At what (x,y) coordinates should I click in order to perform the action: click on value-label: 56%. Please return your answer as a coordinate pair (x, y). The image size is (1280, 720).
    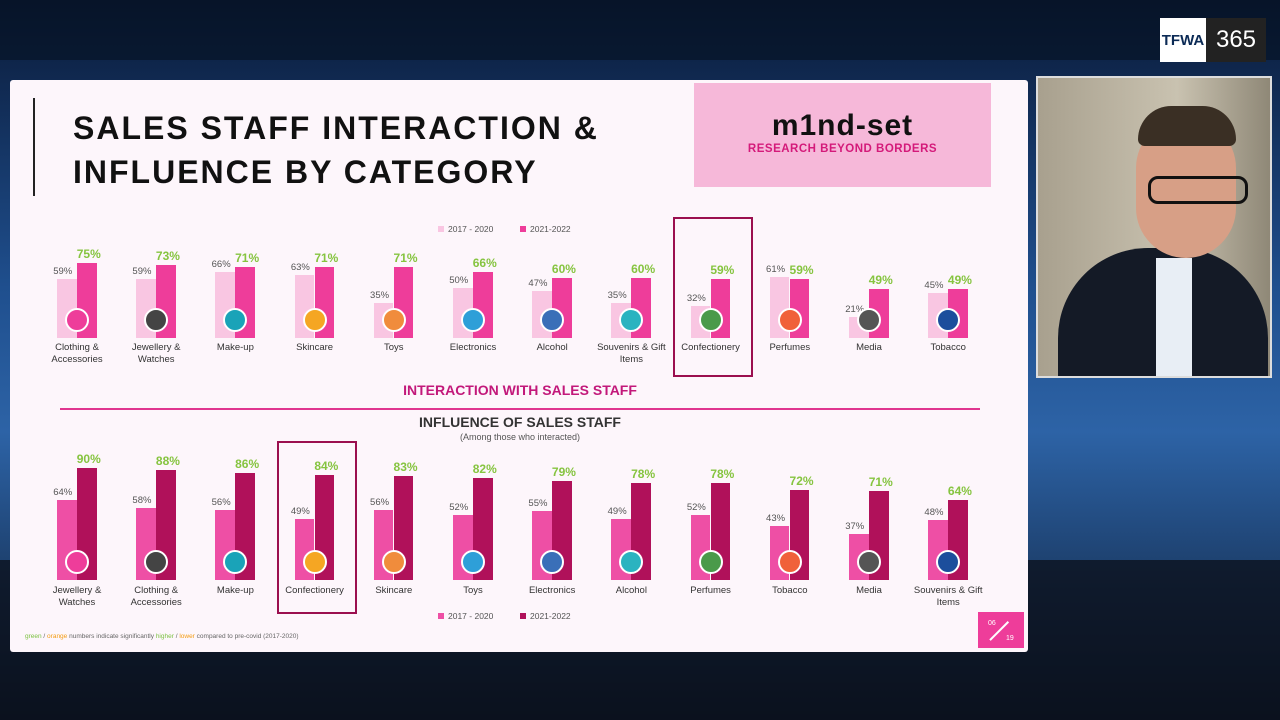
    Looking at the image, I should click on (221, 502).